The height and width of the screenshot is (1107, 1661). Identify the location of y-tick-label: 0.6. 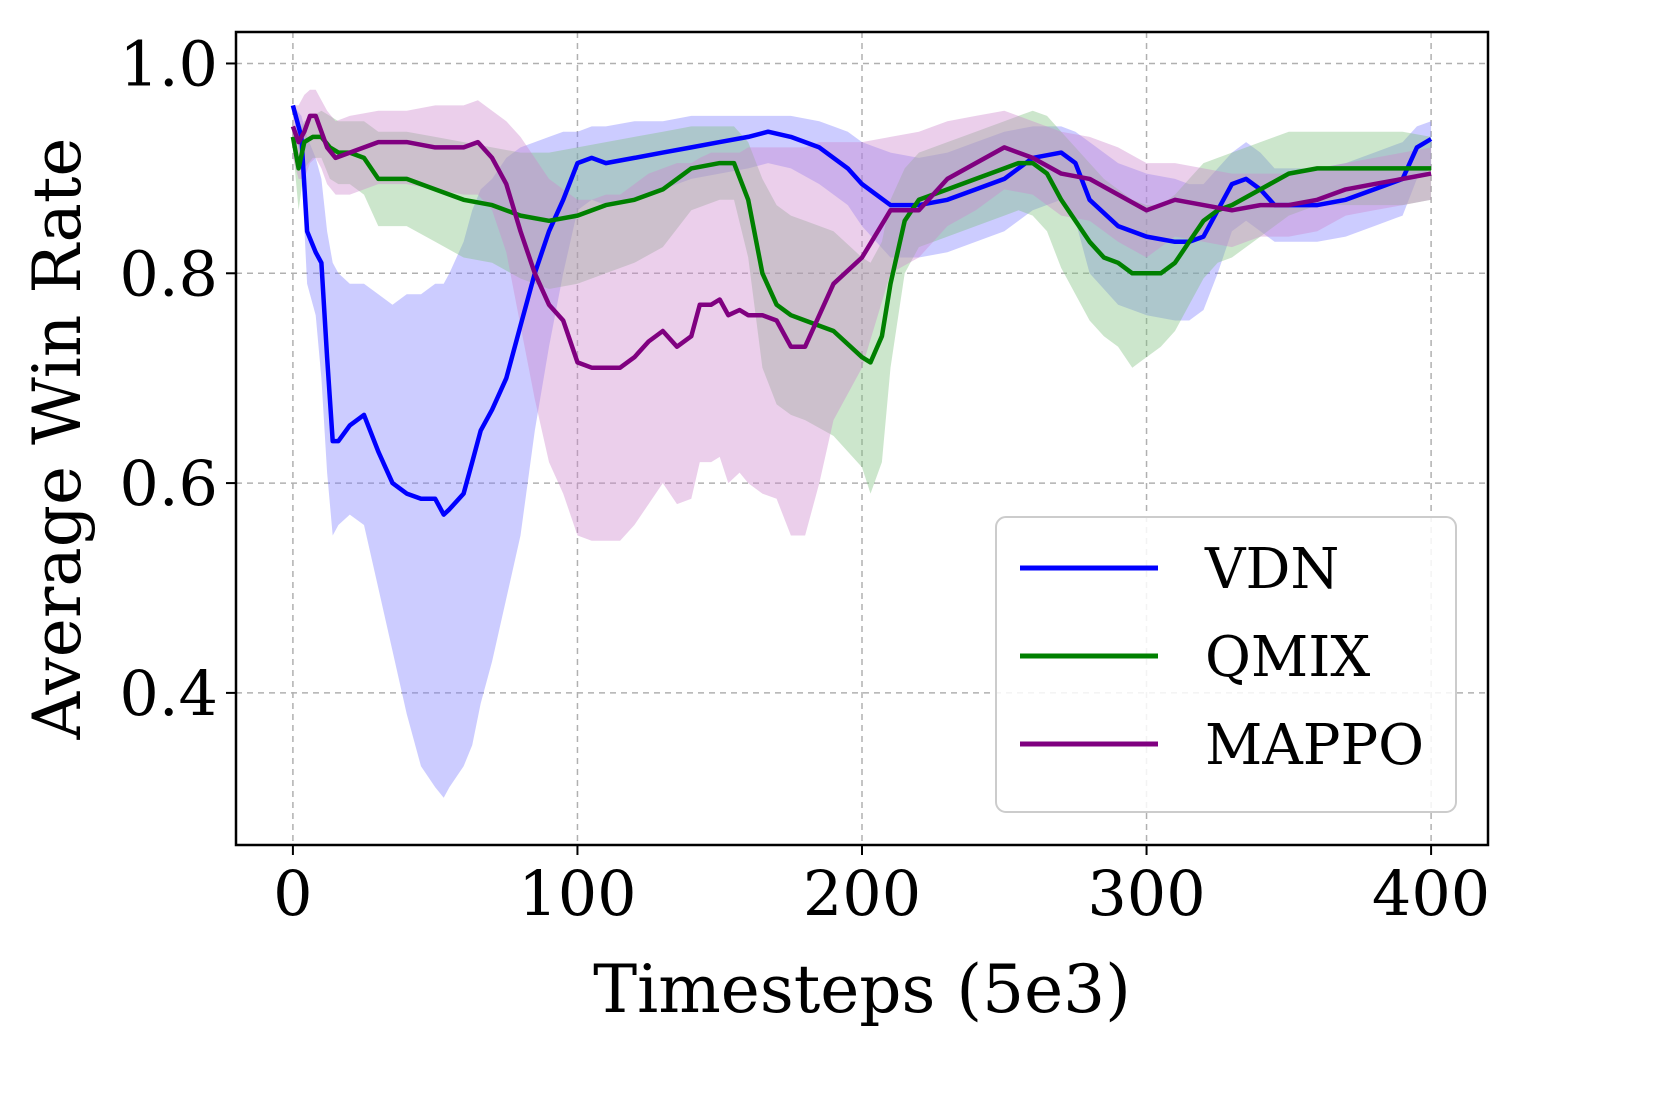
(168, 483).